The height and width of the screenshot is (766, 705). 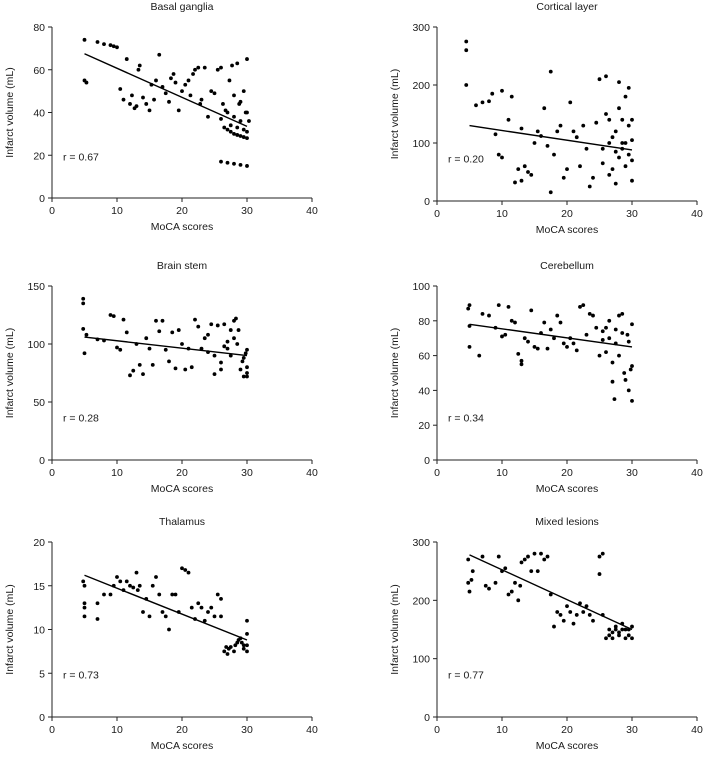 I want to click on y-tick-label: 40, so click(x=424, y=391).